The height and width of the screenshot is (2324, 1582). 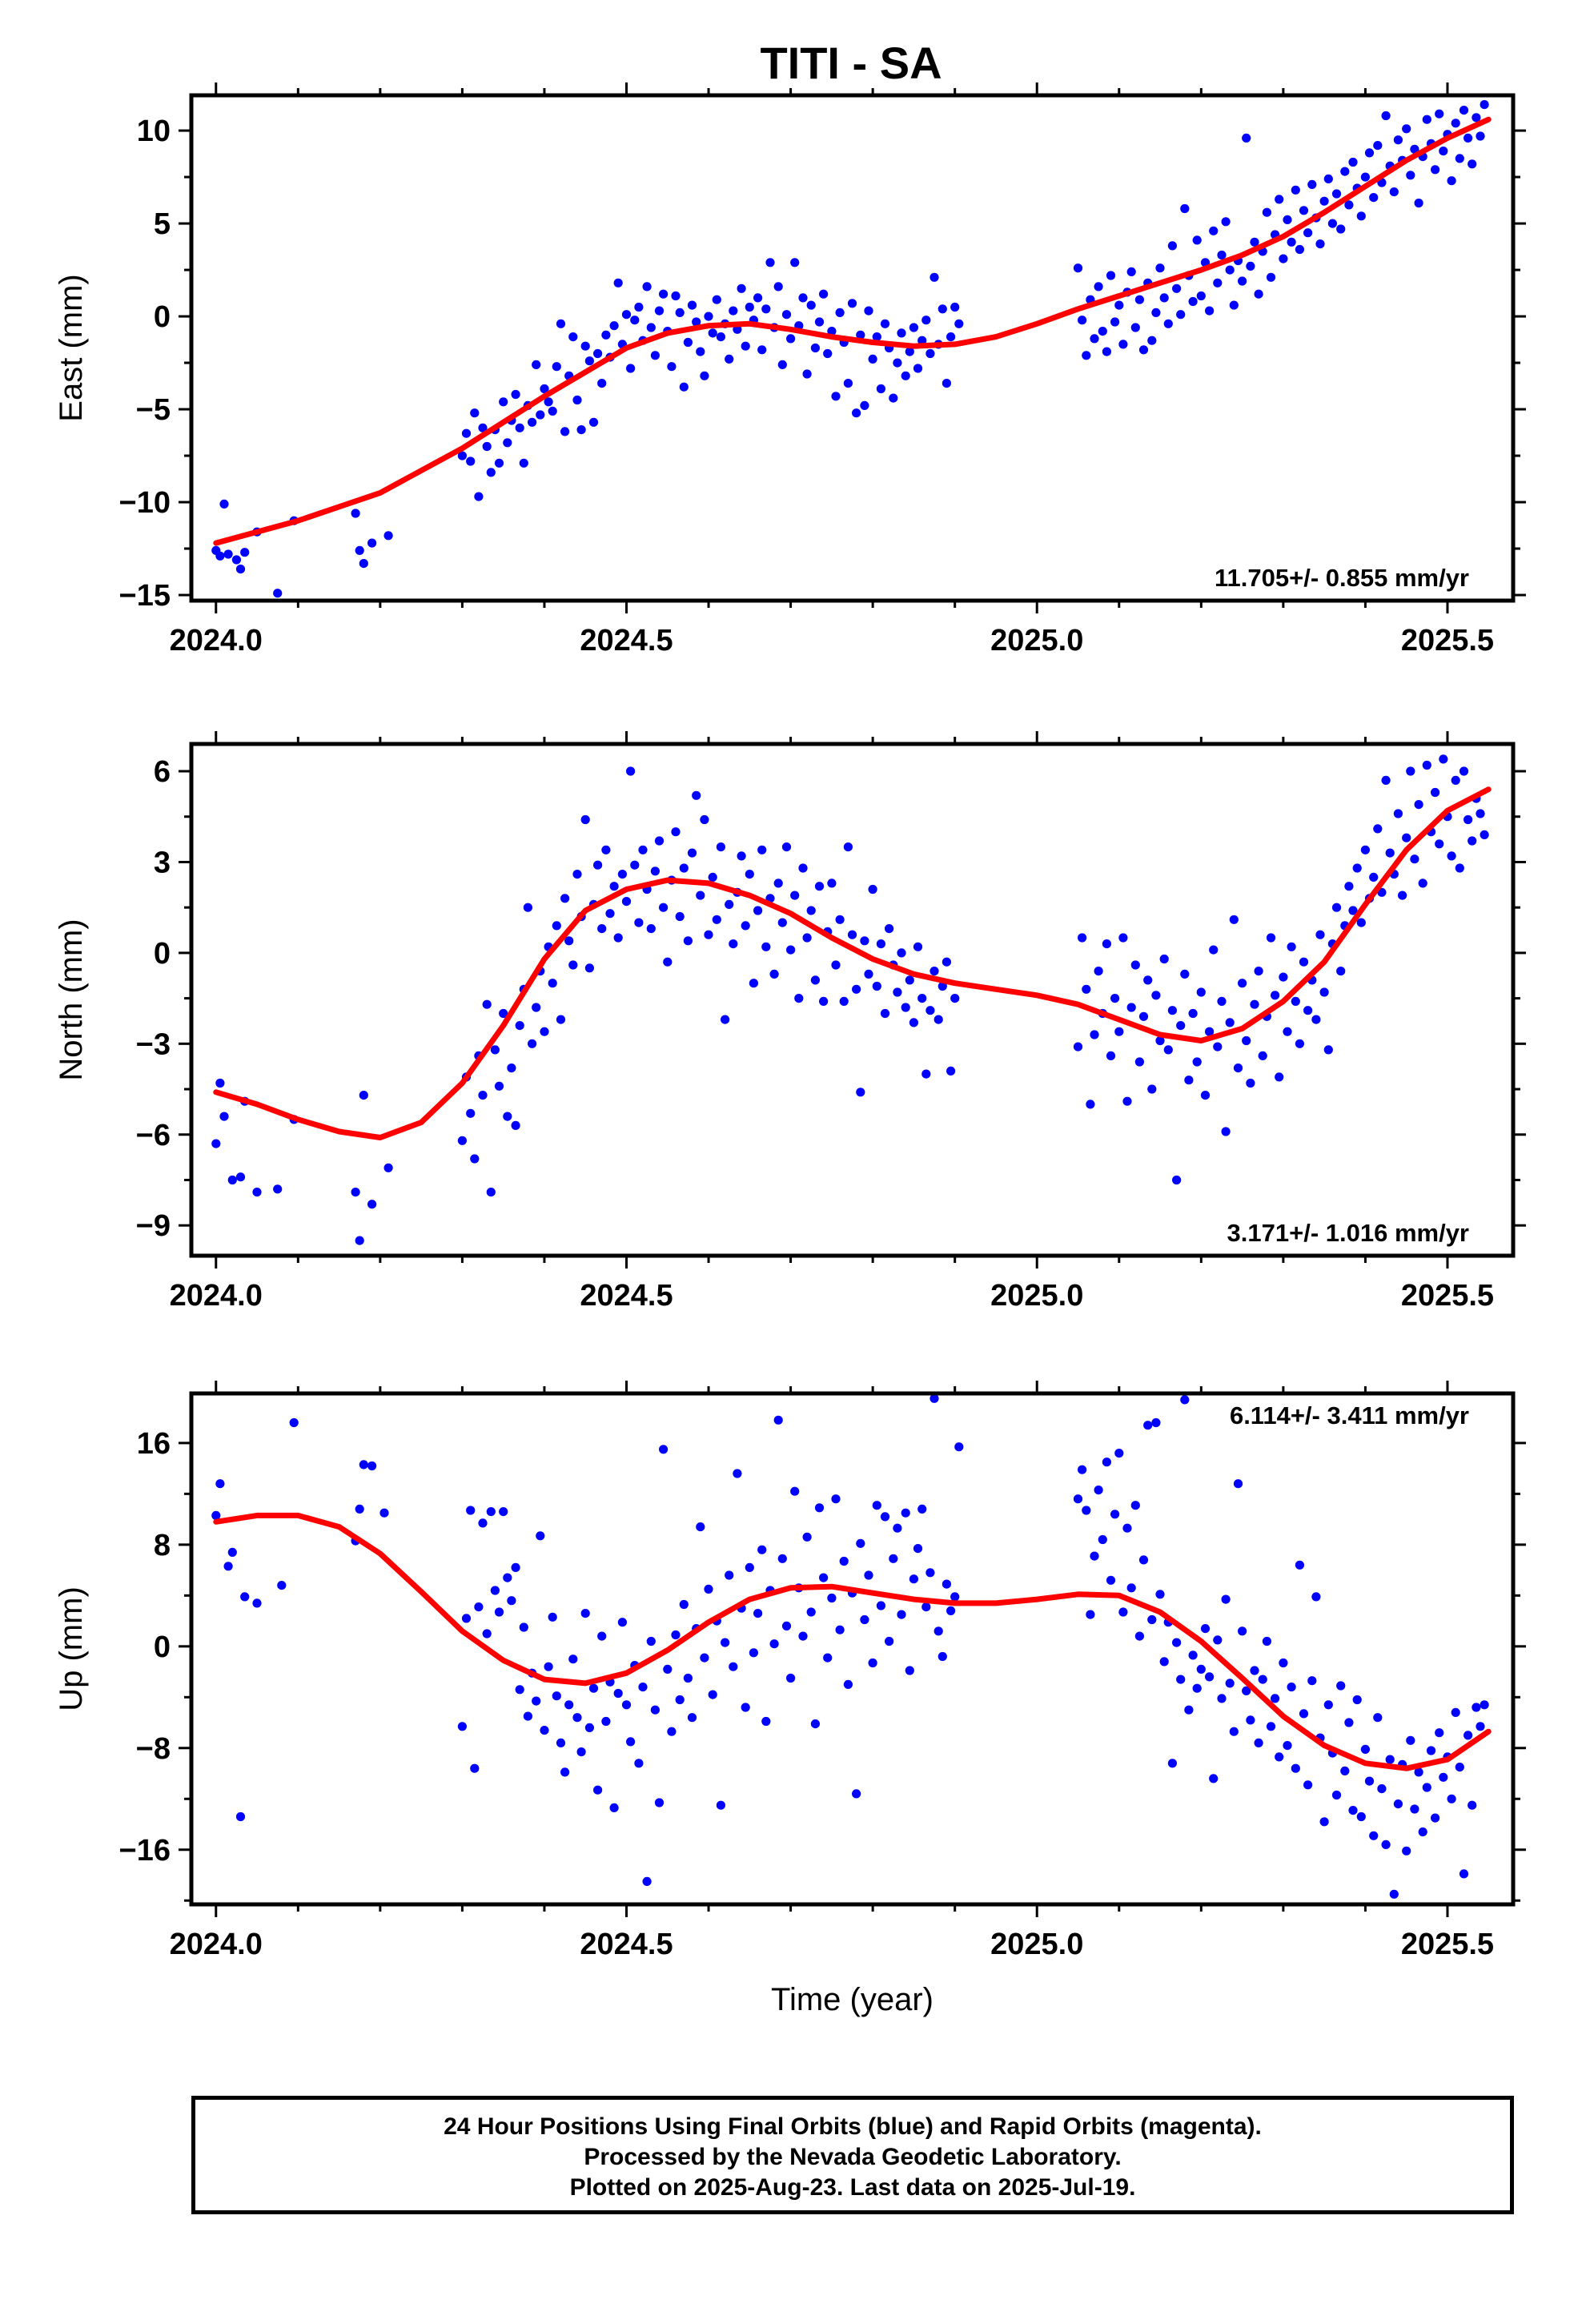 I want to click on y-tick-label: 16, so click(x=154, y=1444).